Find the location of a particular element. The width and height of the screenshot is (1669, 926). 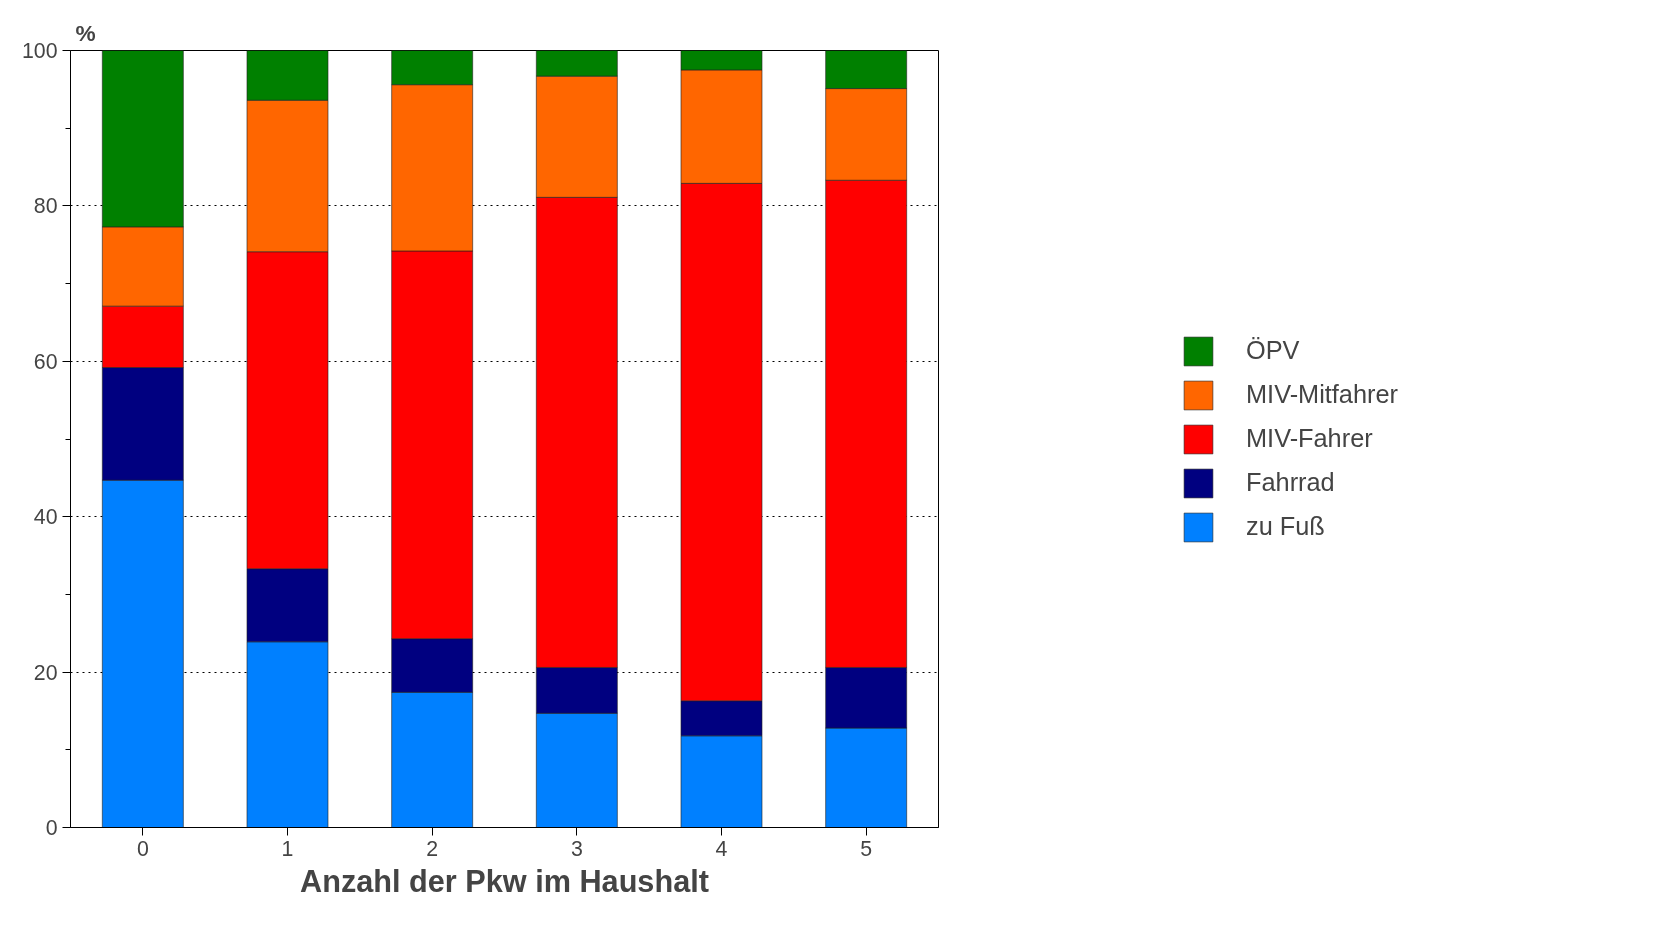

y-tick-label: 40 is located at coordinates (45, 517).